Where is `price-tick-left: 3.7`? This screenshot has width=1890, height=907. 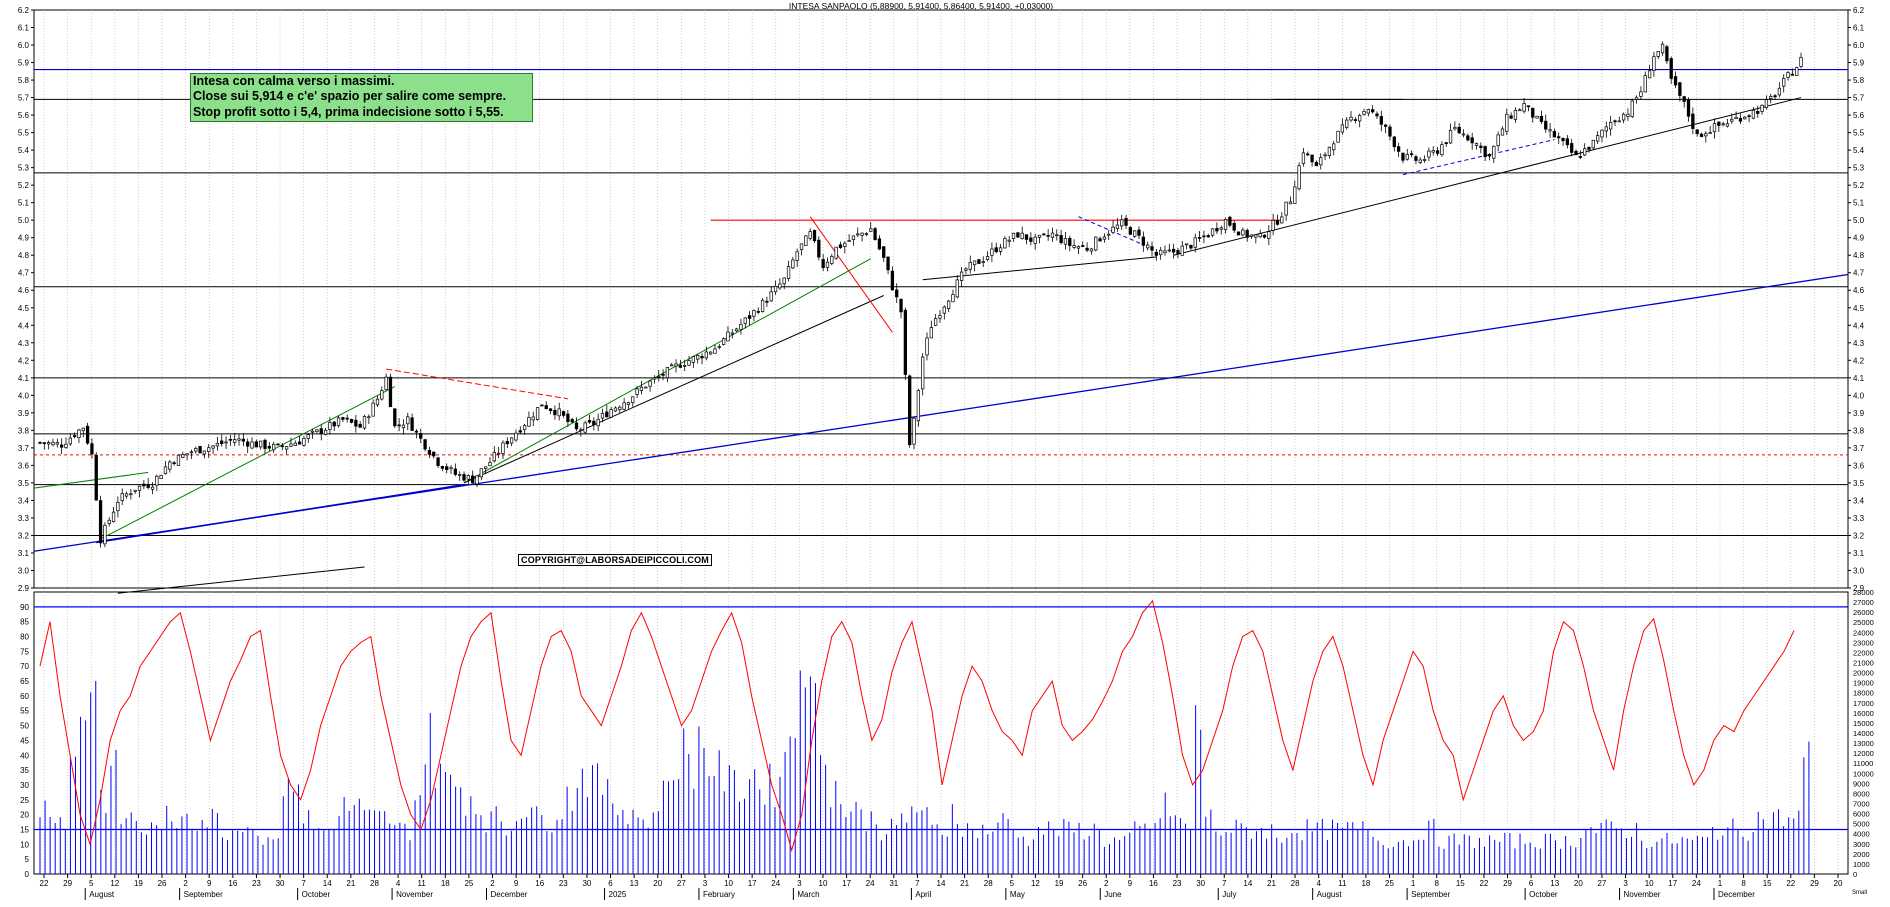 price-tick-left: 3.7 is located at coordinates (24, 448).